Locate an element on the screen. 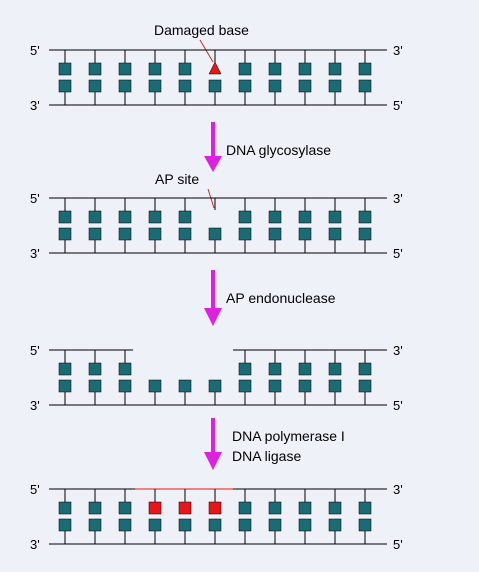  damaged-base-pointer is located at coordinates (206, 51).